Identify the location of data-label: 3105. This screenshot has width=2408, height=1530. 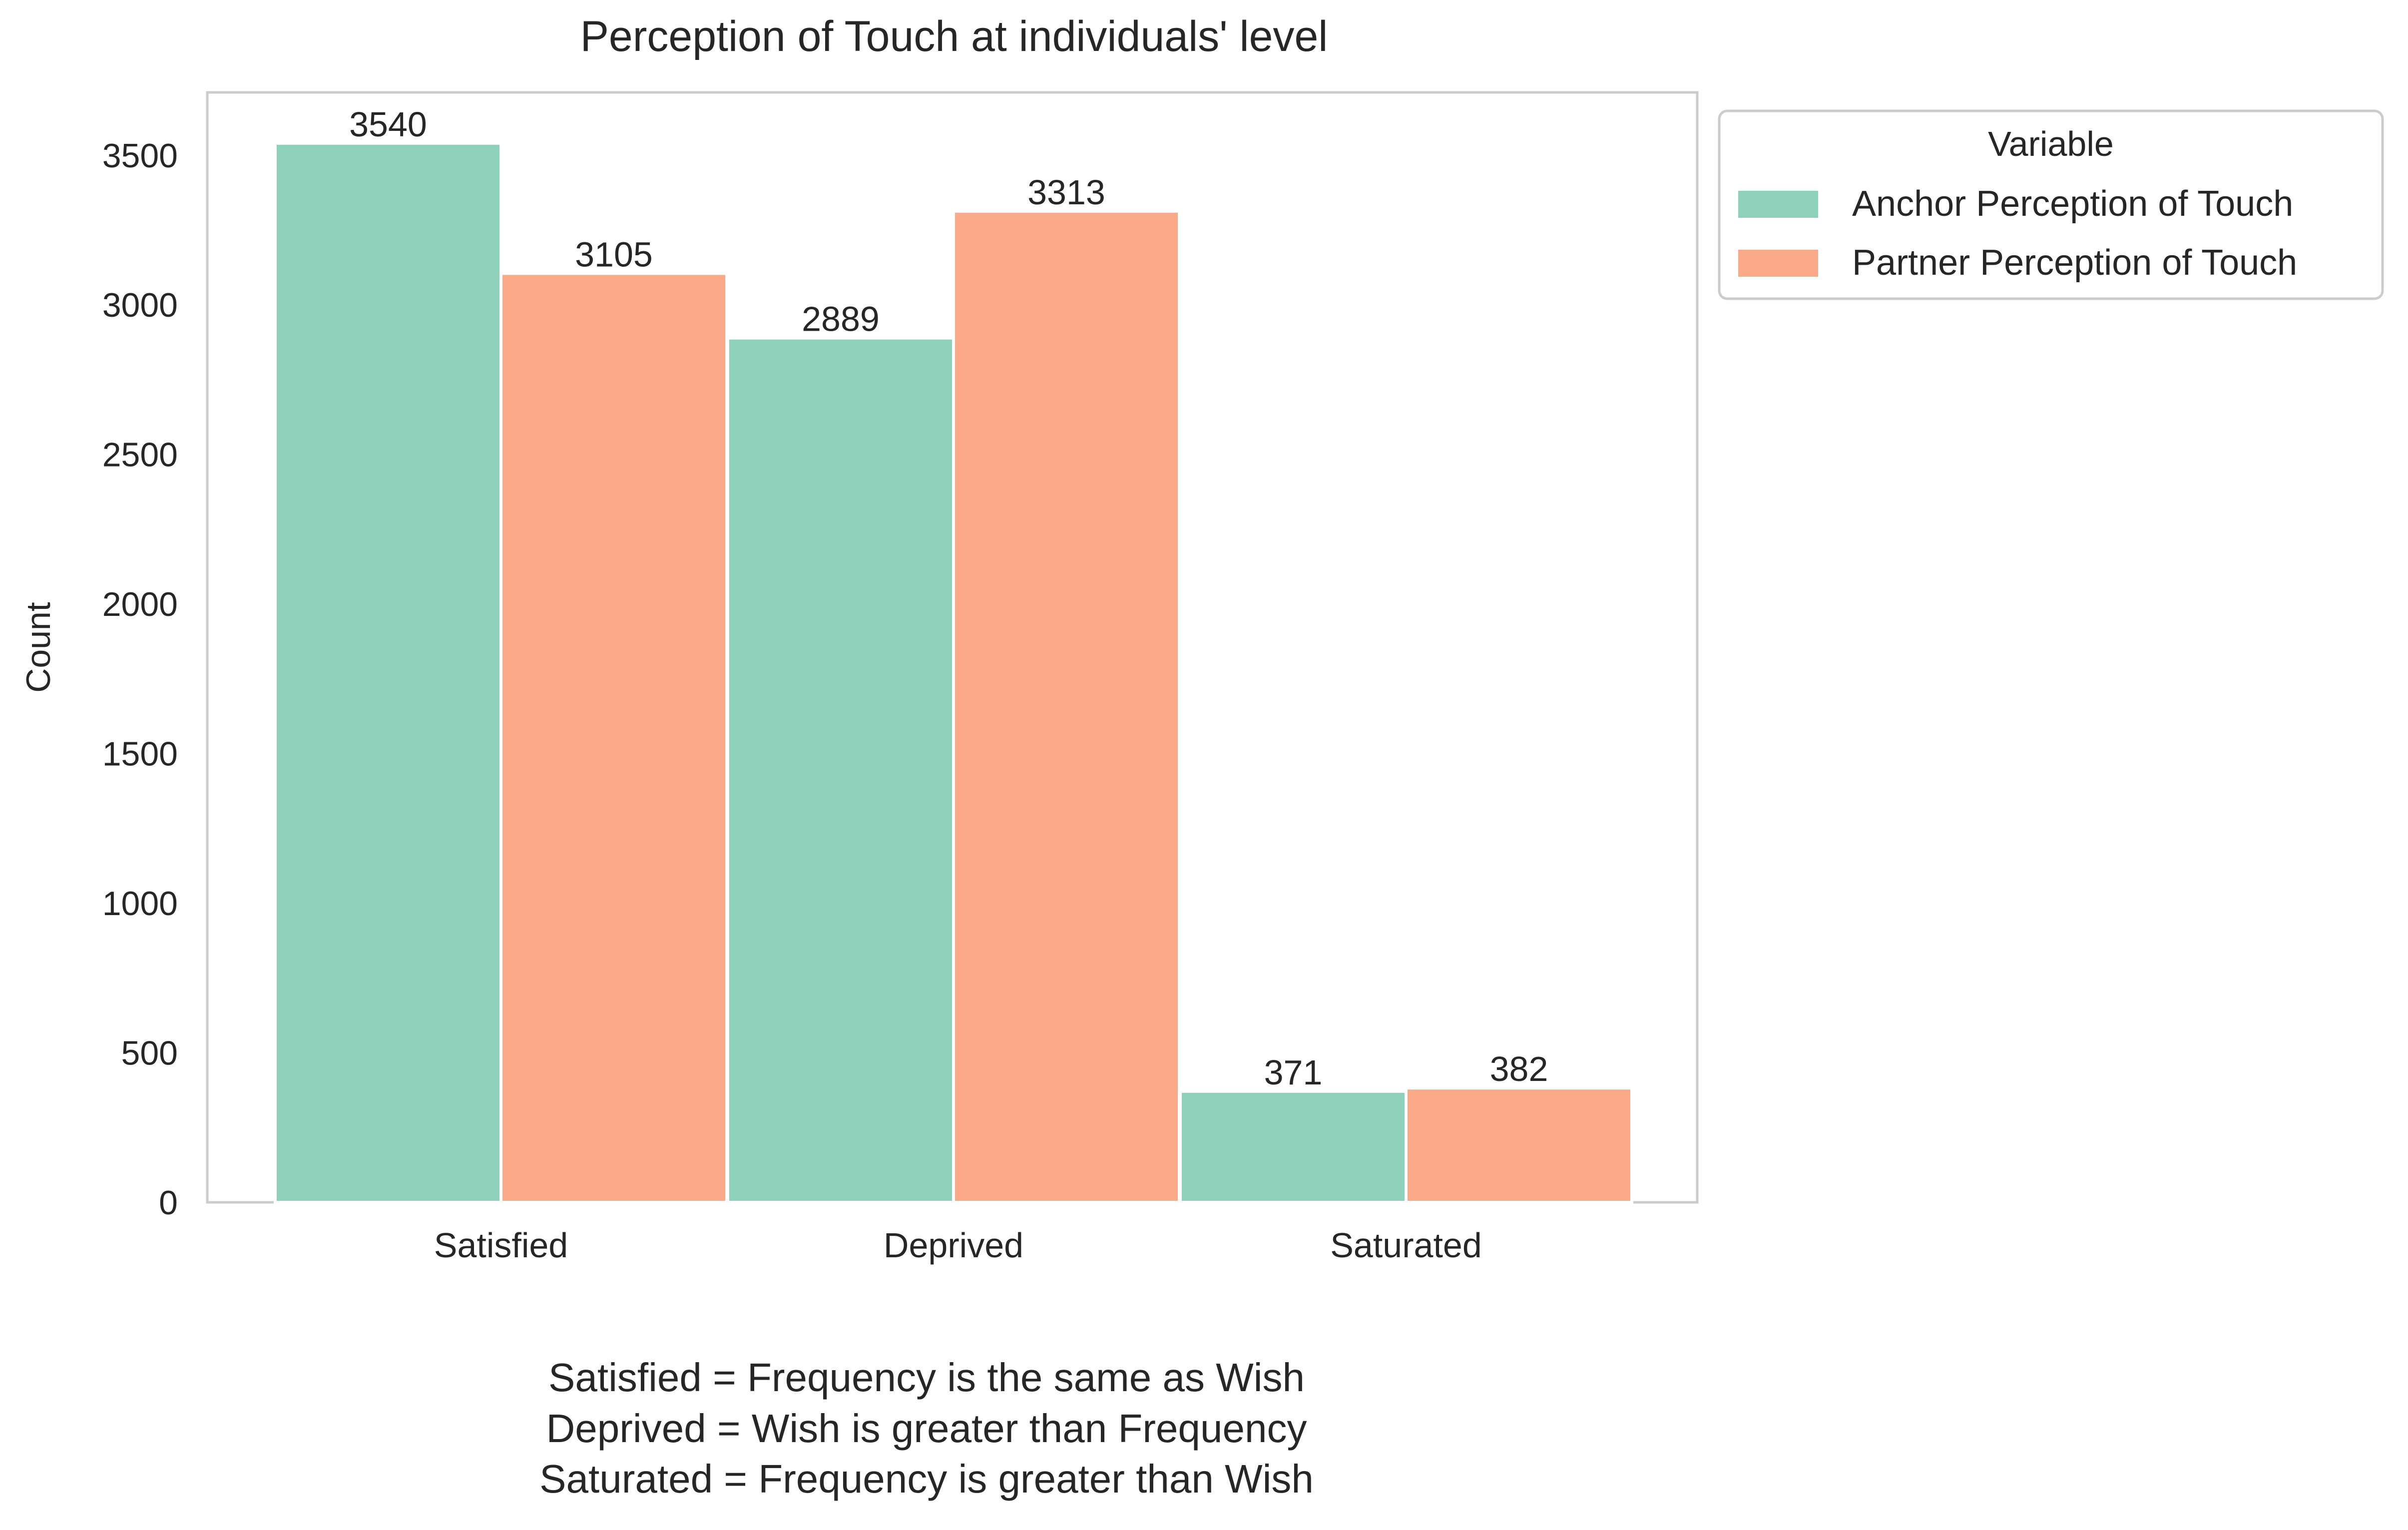
(614, 254).